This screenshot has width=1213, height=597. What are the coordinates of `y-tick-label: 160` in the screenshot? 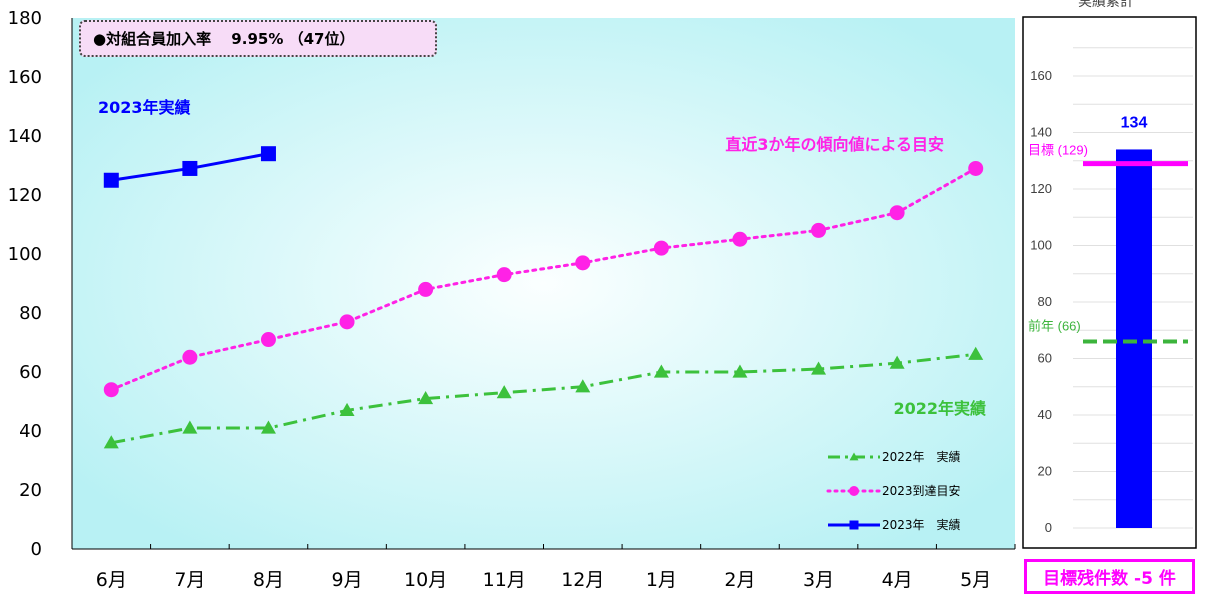 It's located at (25, 77).